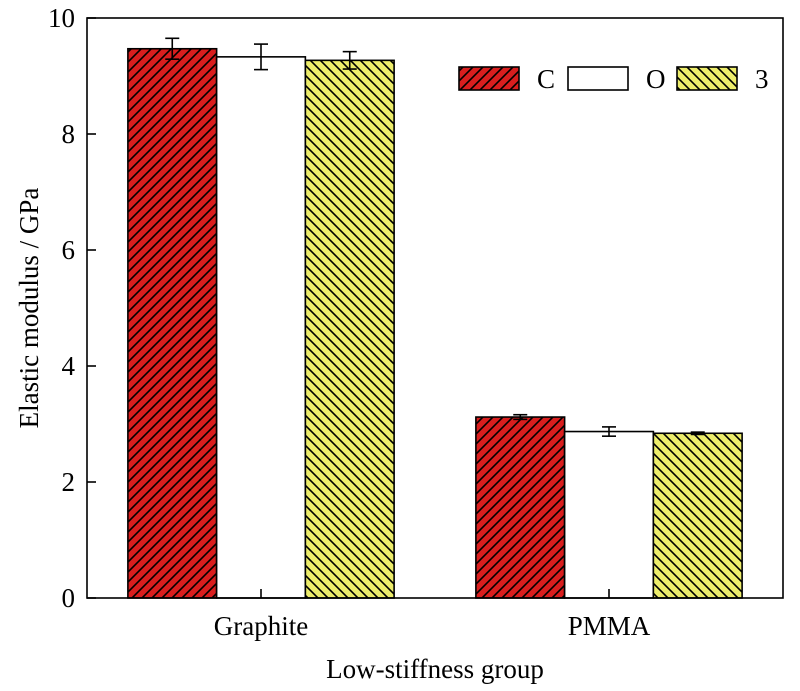 The image size is (800, 691). Describe the element at coordinates (656, 79) in the screenshot. I see `legend-label: O` at that location.